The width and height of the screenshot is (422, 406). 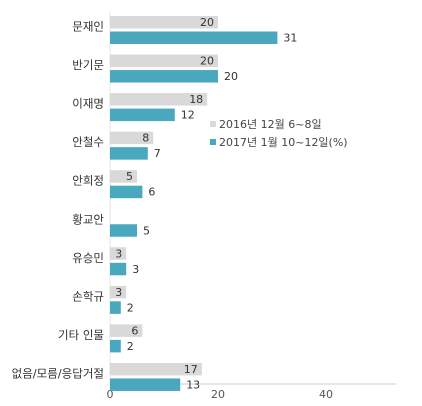 What do you see at coordinates (279, 133) in the screenshot?
I see `legend: 2016년 12월 6~8일 2017년 1월 10~12일(%)` at bounding box center [279, 133].